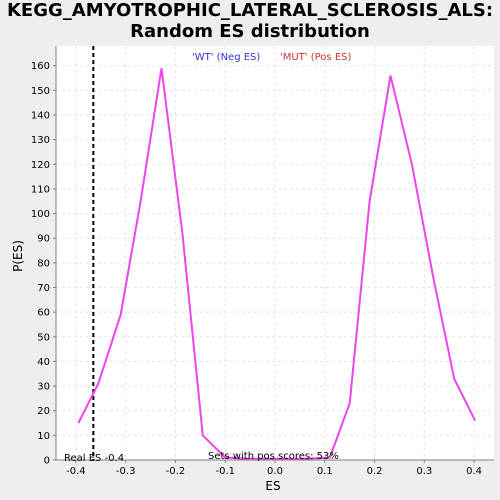  Describe the element at coordinates (40, 116) in the screenshot. I see `y-tick-label: 140` at that location.